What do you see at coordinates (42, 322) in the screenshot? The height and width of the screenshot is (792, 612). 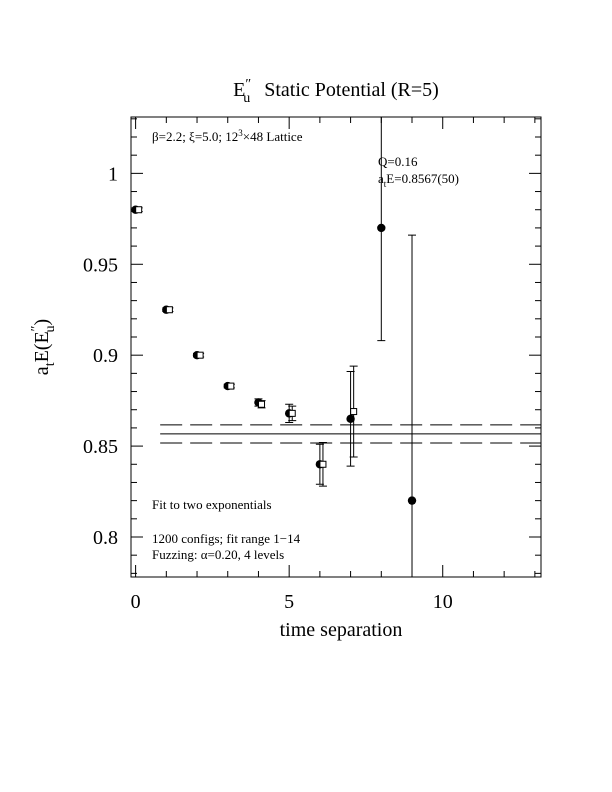 I see `label-part: )` at bounding box center [42, 322].